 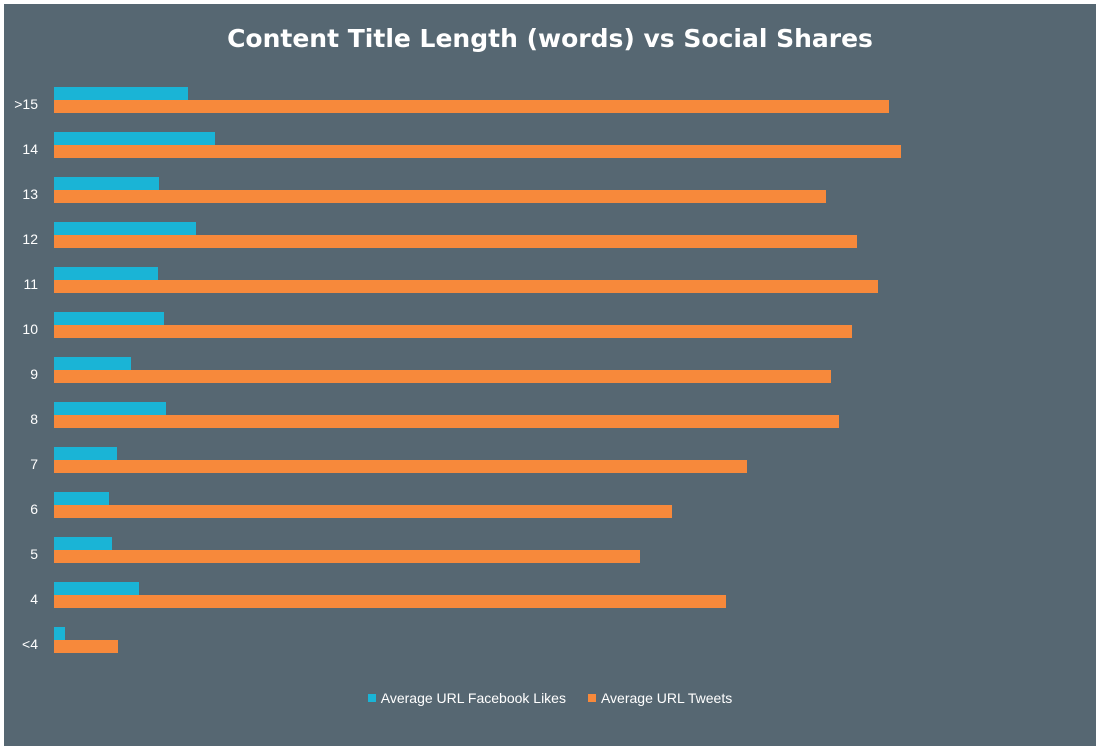 What do you see at coordinates (26, 104) in the screenshot?
I see `y-tick-label-gt15: >15` at bounding box center [26, 104].